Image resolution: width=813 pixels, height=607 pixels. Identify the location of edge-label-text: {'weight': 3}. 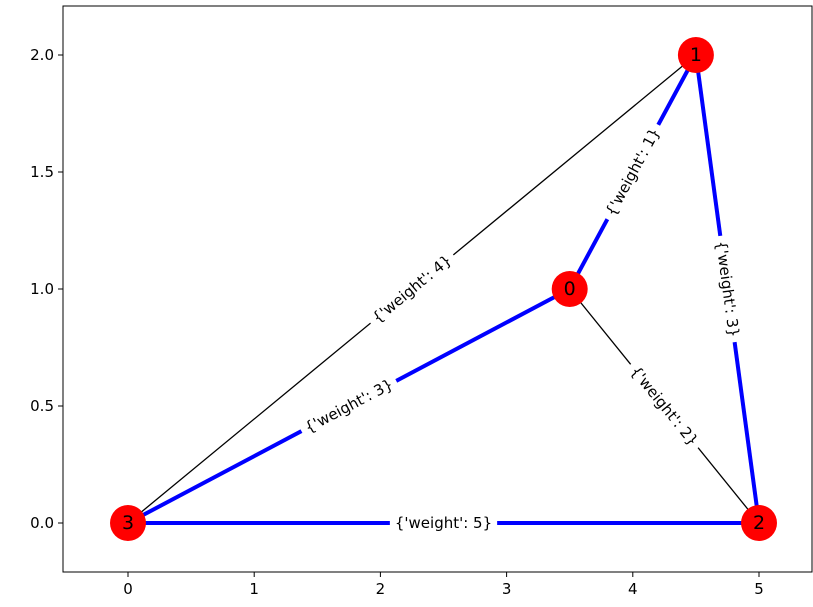
(349, 405).